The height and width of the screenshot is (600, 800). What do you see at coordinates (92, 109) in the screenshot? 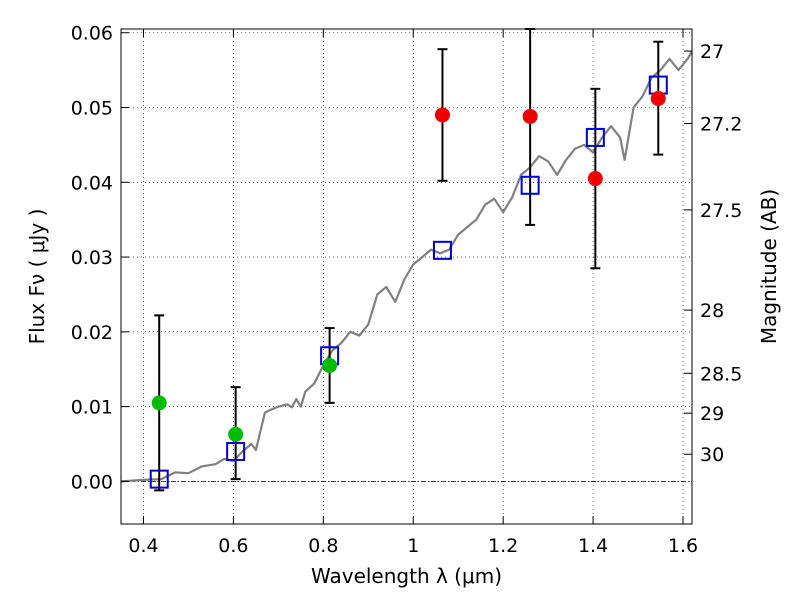
I see `y-tick-label: 0.05` at bounding box center [92, 109].